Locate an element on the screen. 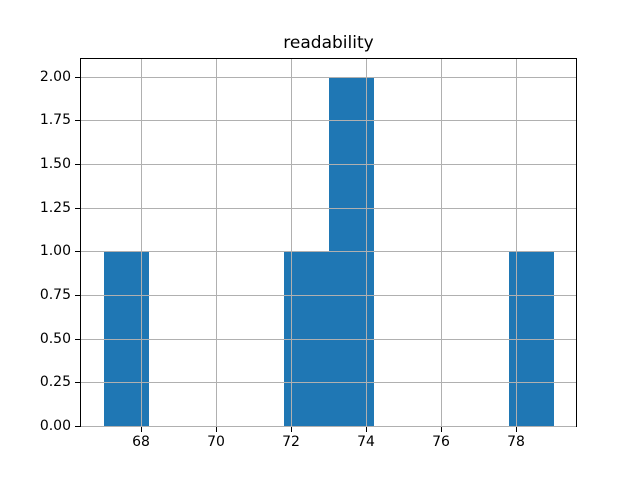 The width and height of the screenshot is (640, 480). y-tick-label: 0.00 is located at coordinates (55, 426).